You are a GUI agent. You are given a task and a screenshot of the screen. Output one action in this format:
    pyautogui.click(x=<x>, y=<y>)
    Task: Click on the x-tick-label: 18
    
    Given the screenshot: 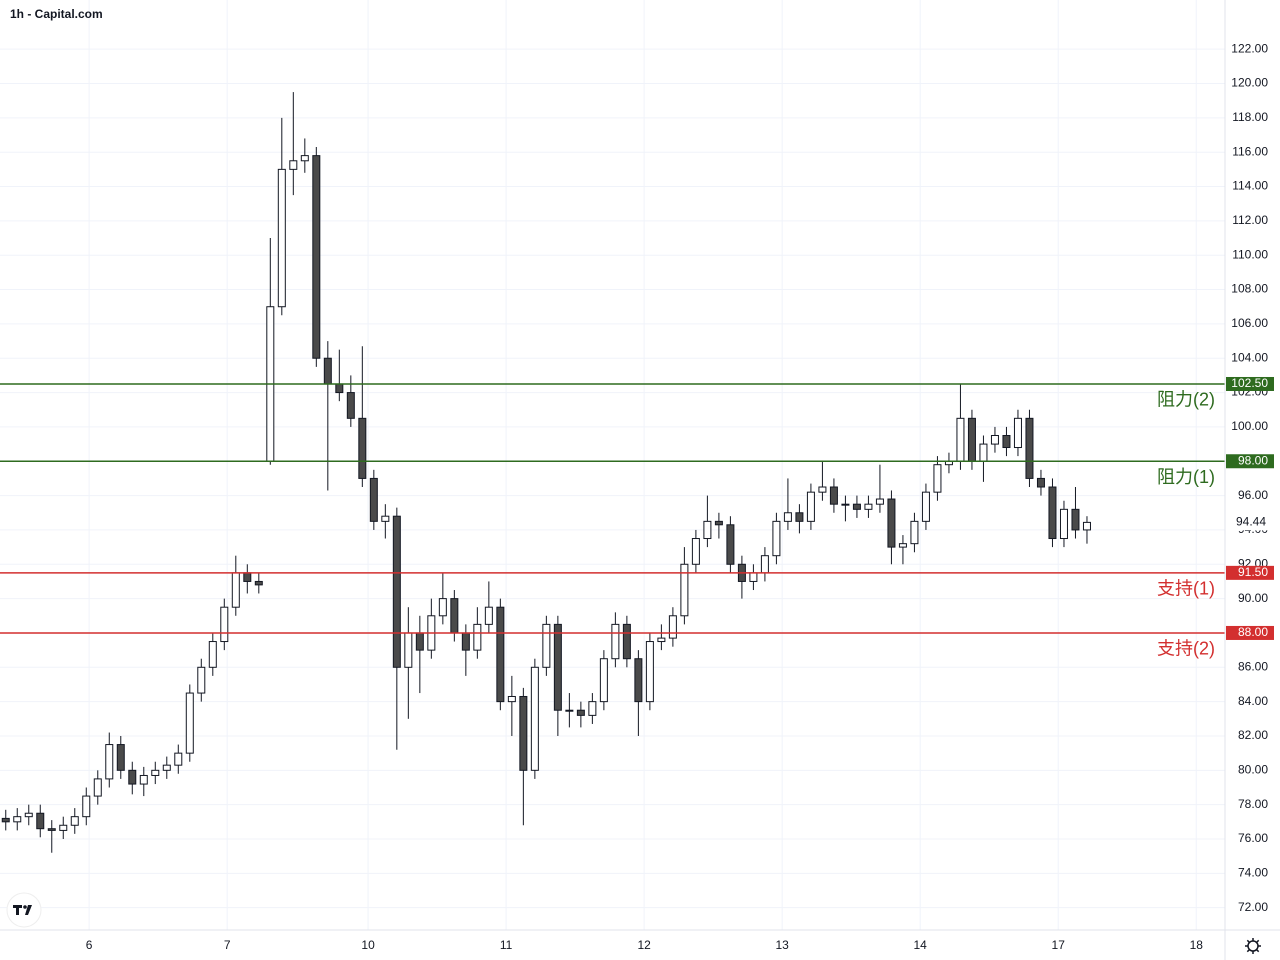 What is the action you would take?
    pyautogui.click(x=1197, y=945)
    